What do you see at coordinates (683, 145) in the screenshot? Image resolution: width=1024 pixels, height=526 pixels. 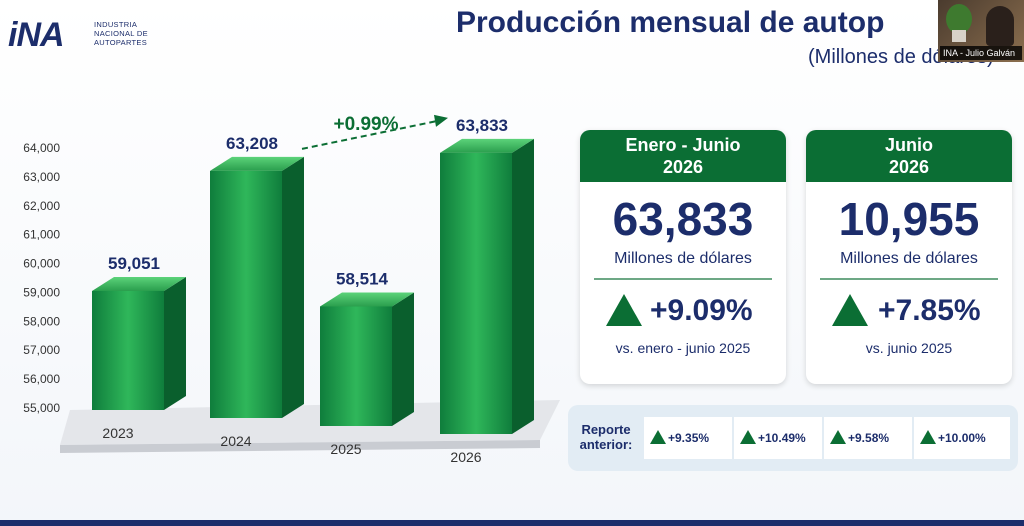 I see `card-header-line1: Enero - Junio` at bounding box center [683, 145].